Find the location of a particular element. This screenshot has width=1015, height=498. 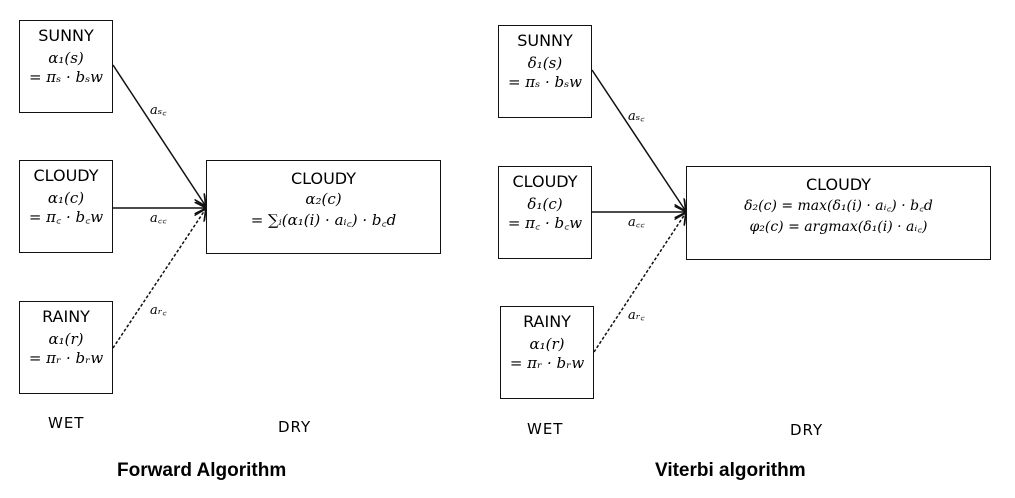

forward-edge-label-asc: aₛ꜀ is located at coordinates (158, 110).